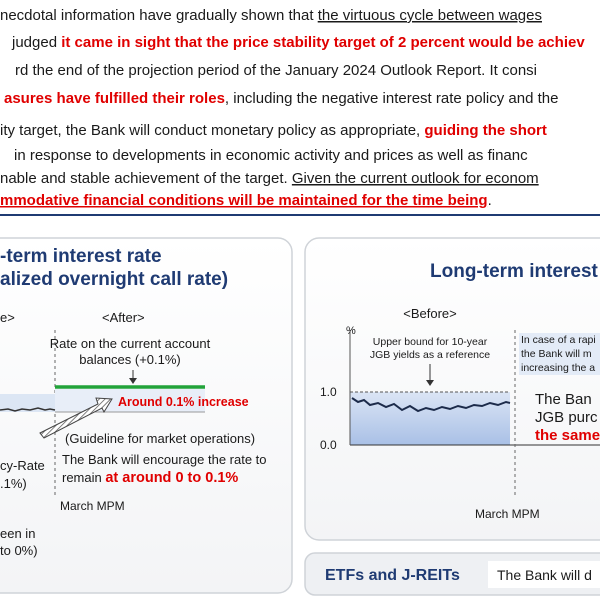  I want to click on panel-title: alized overnight call rate), so click(114, 279).